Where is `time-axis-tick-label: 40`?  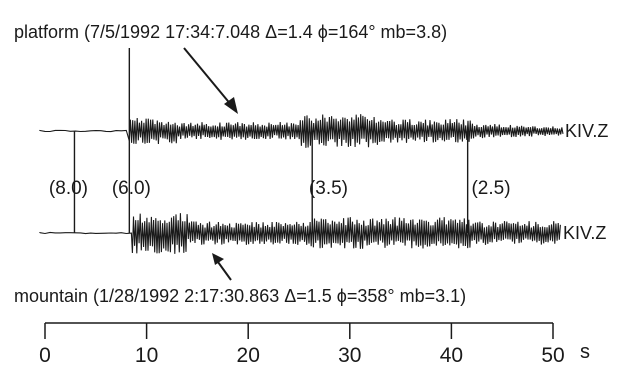 time-axis-tick-label: 40 is located at coordinates (451, 355).